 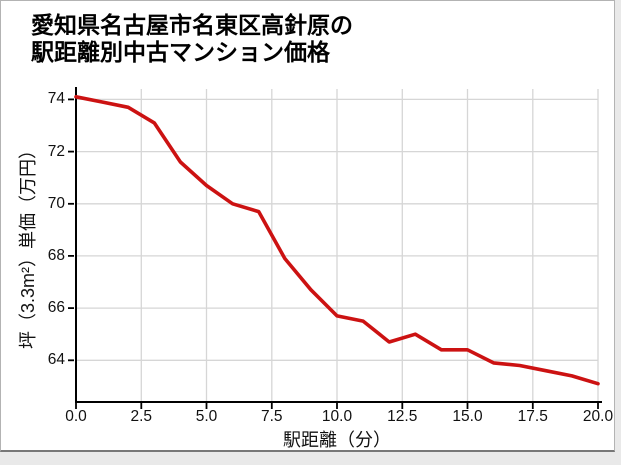 What do you see at coordinates (56, 151) in the screenshot?
I see `y-tick-label: 72` at bounding box center [56, 151].